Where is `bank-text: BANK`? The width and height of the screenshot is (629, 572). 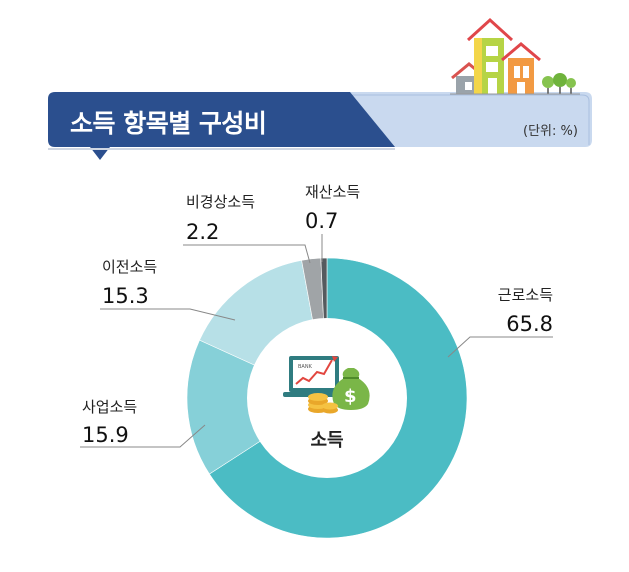
bank-text: BANK is located at coordinates (305, 367).